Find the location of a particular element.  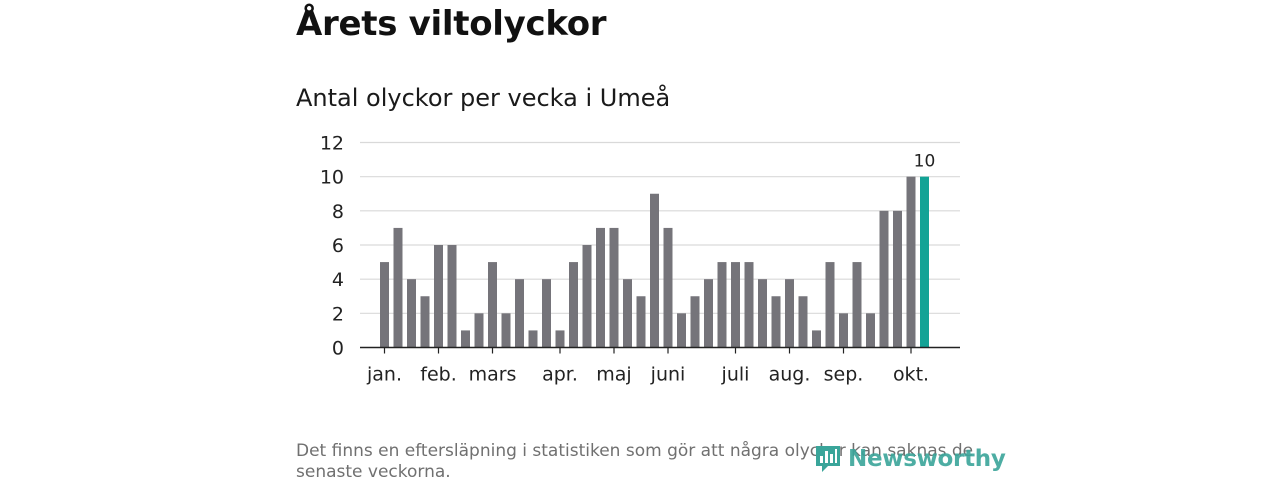

x-tick-label: juni is located at coordinates (668, 375).